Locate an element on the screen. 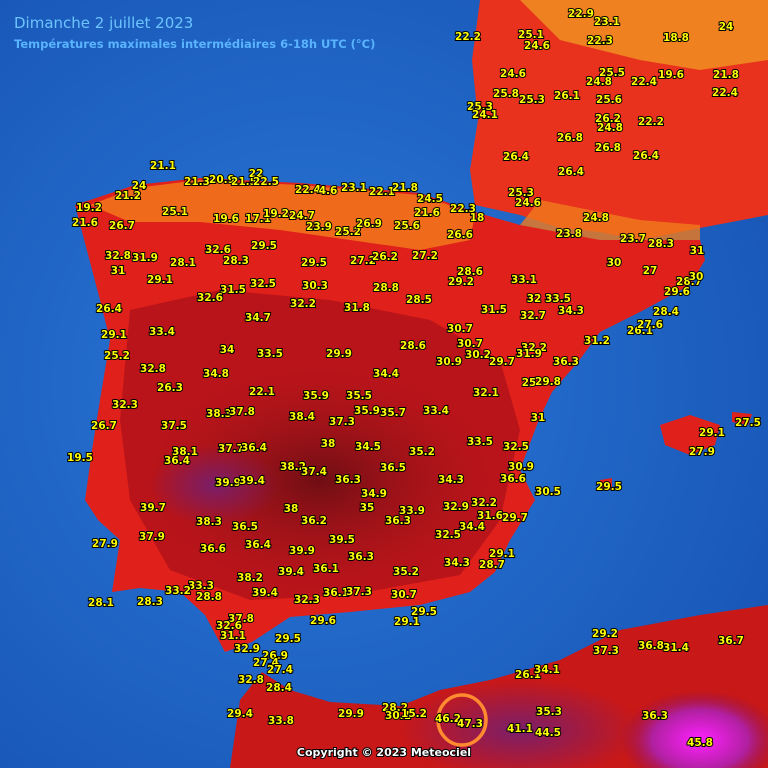 This screenshot has height=768, width=768. temperature-label: 32 is located at coordinates (534, 299).